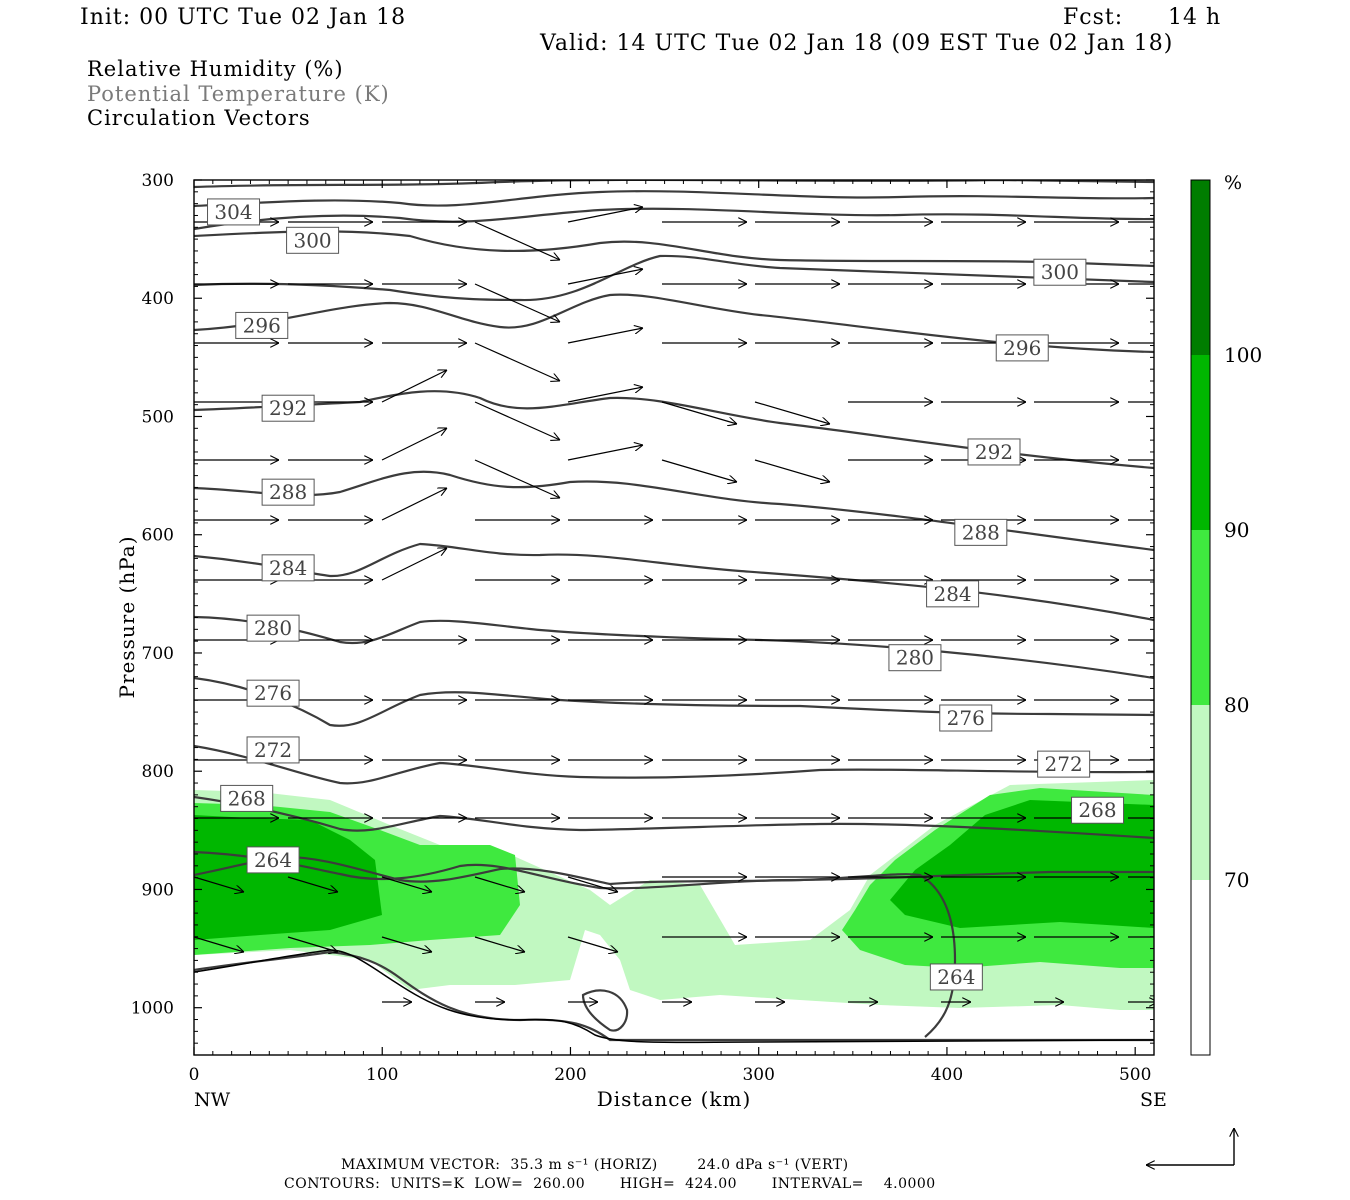 This screenshot has width=1350, height=1200. What do you see at coordinates (262, 325) in the screenshot?
I see `theta-label-text: 296` at bounding box center [262, 325].